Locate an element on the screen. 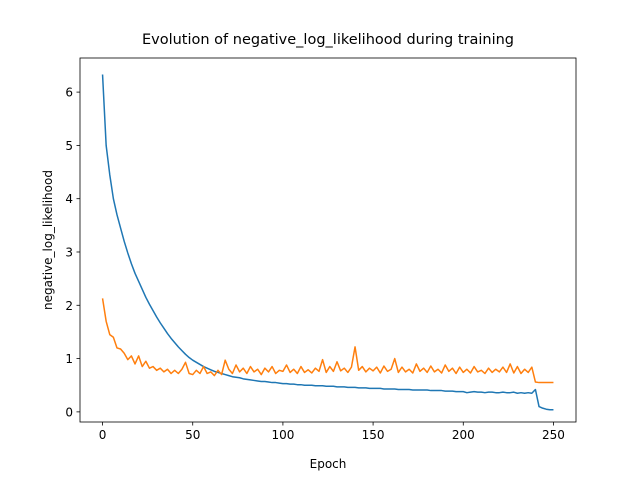 This screenshot has width=640, height=480. y-tick-label: 5 is located at coordinates (69, 146).